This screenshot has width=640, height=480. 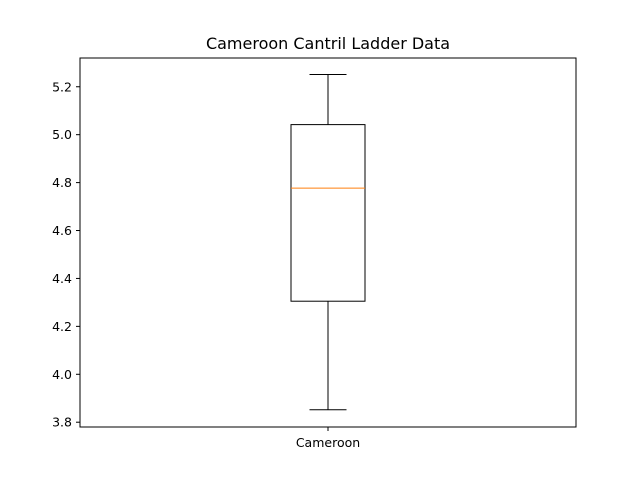 What do you see at coordinates (62, 182) in the screenshot?
I see `y-tick-label: 4.8` at bounding box center [62, 182].